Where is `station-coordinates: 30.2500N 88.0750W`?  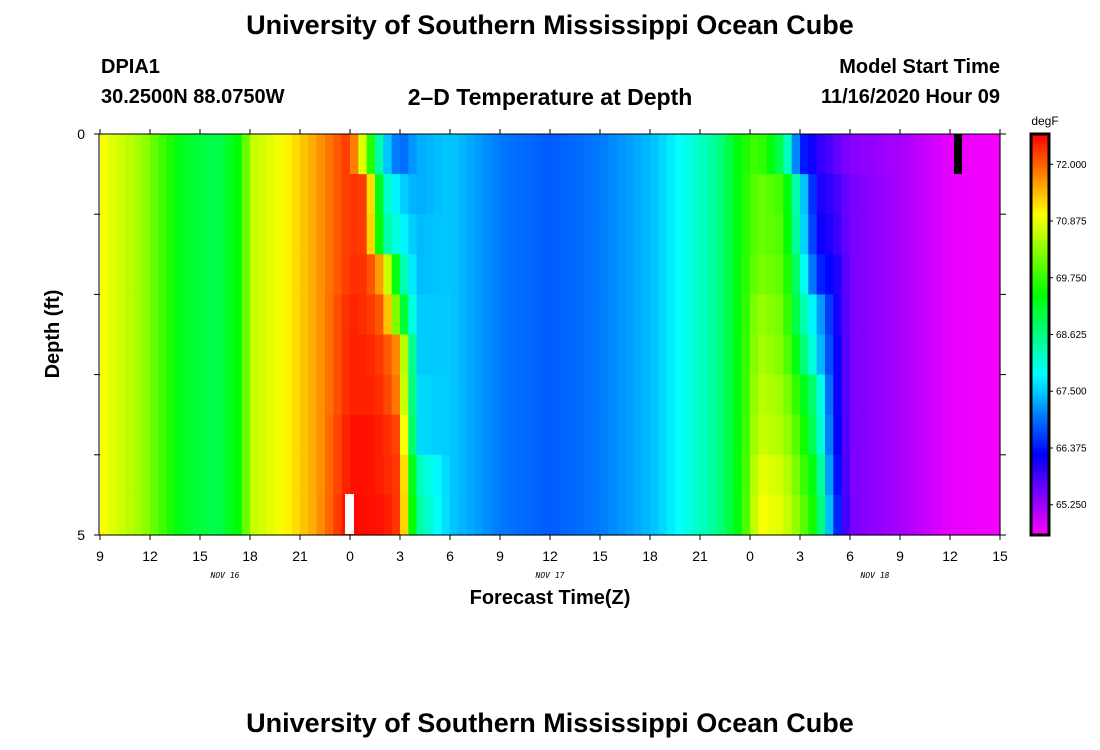 station-coordinates: 30.2500N 88.0750W is located at coordinates (193, 97).